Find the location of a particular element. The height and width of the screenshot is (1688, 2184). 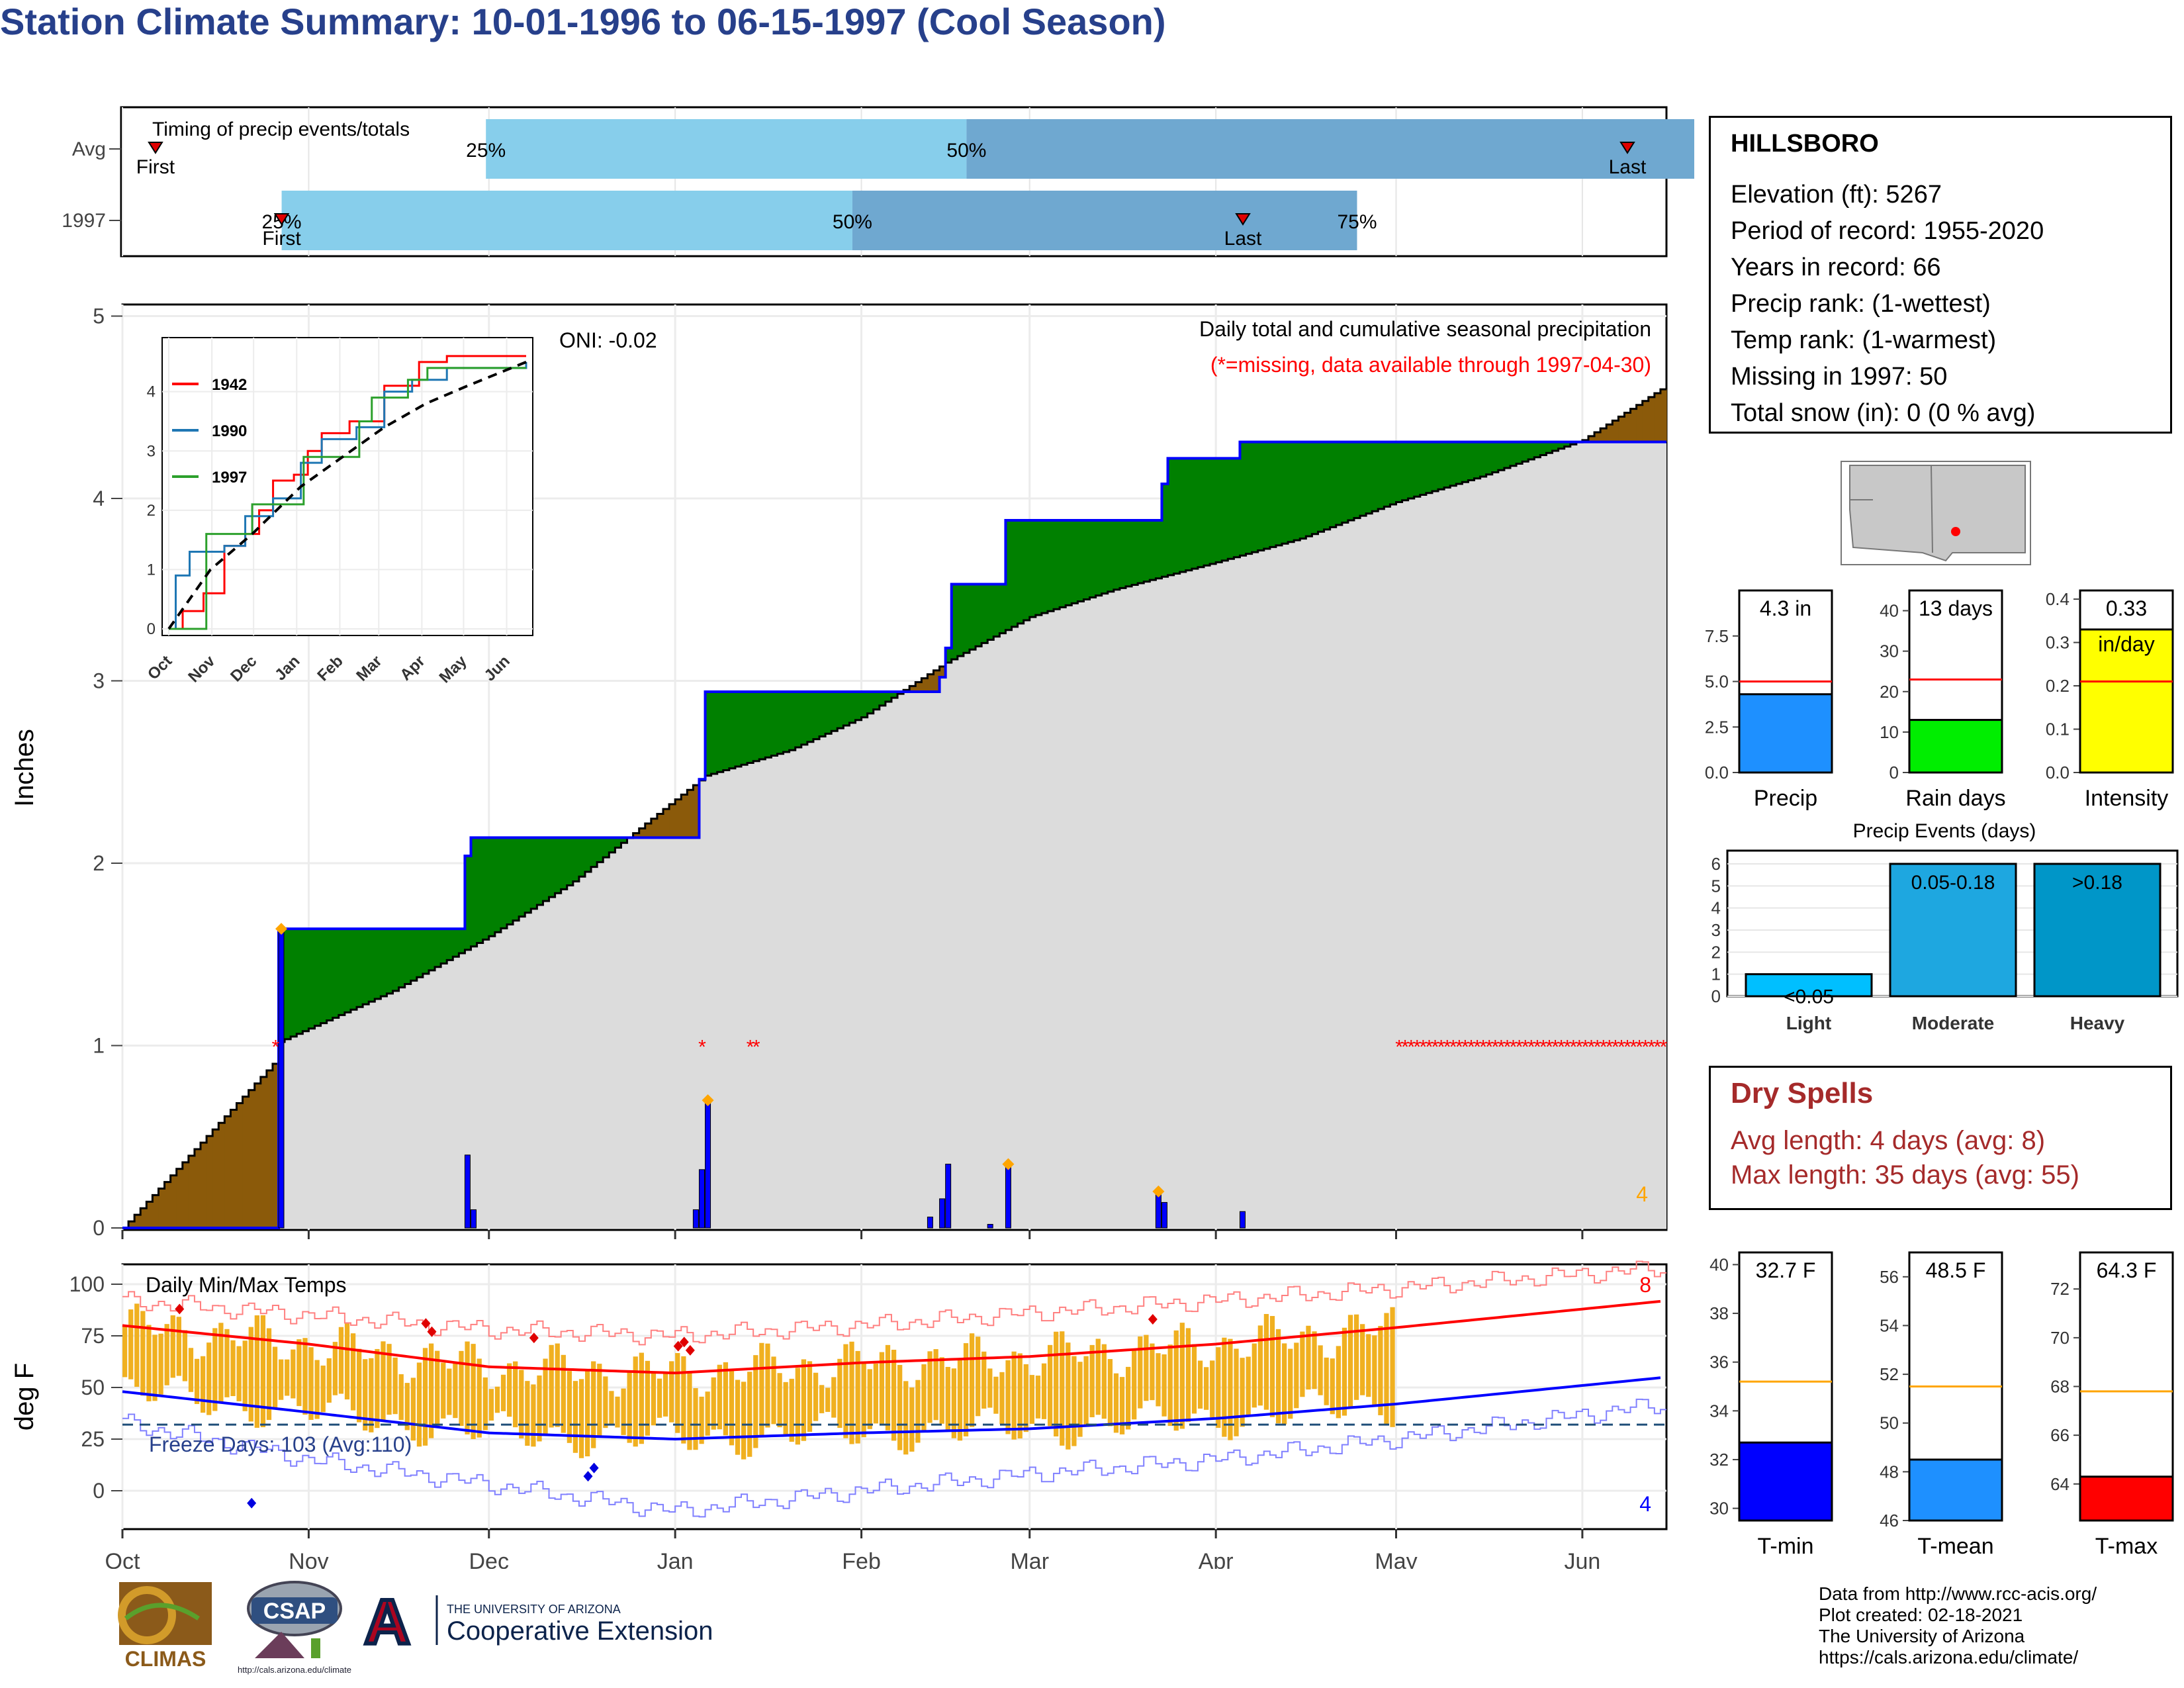

station-years: Years in record: 66 is located at coordinates (1836, 267).